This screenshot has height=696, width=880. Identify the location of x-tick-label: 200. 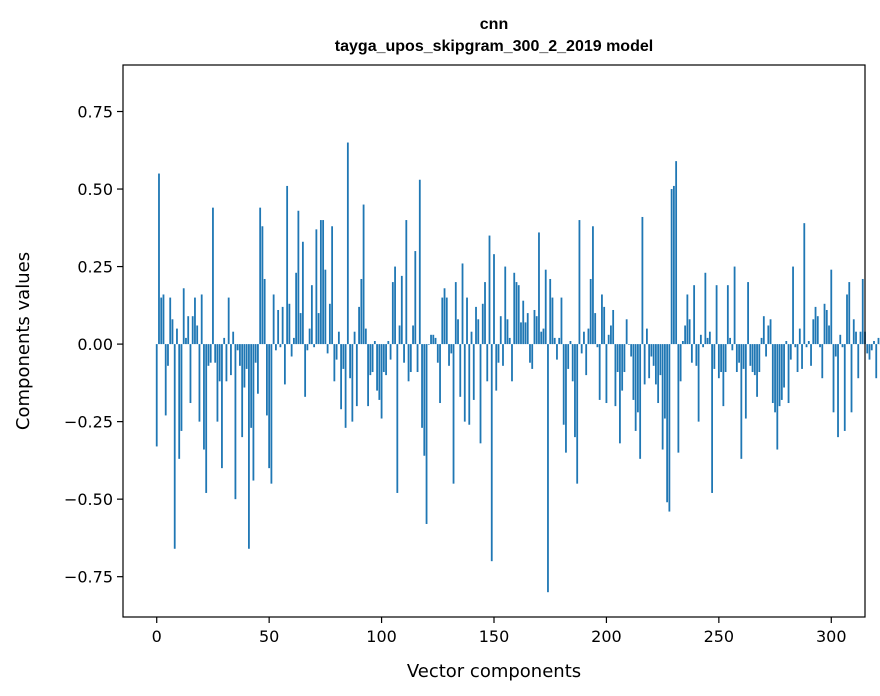
(606, 636).